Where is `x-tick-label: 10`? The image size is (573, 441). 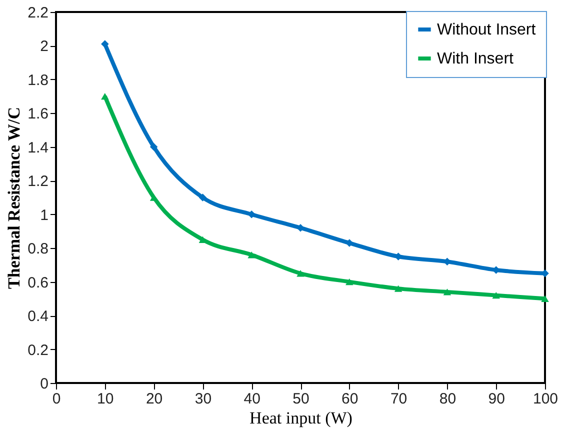
x-tick-label: 10 is located at coordinates (105, 399).